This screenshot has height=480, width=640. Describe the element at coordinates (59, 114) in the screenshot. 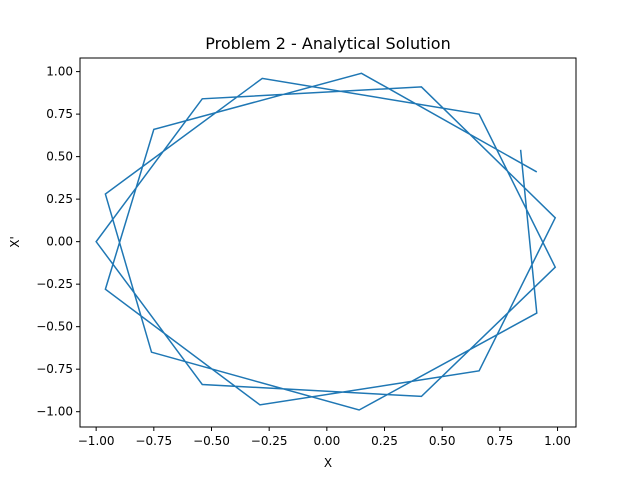

I see `y-tick-label: 0.75` at that location.